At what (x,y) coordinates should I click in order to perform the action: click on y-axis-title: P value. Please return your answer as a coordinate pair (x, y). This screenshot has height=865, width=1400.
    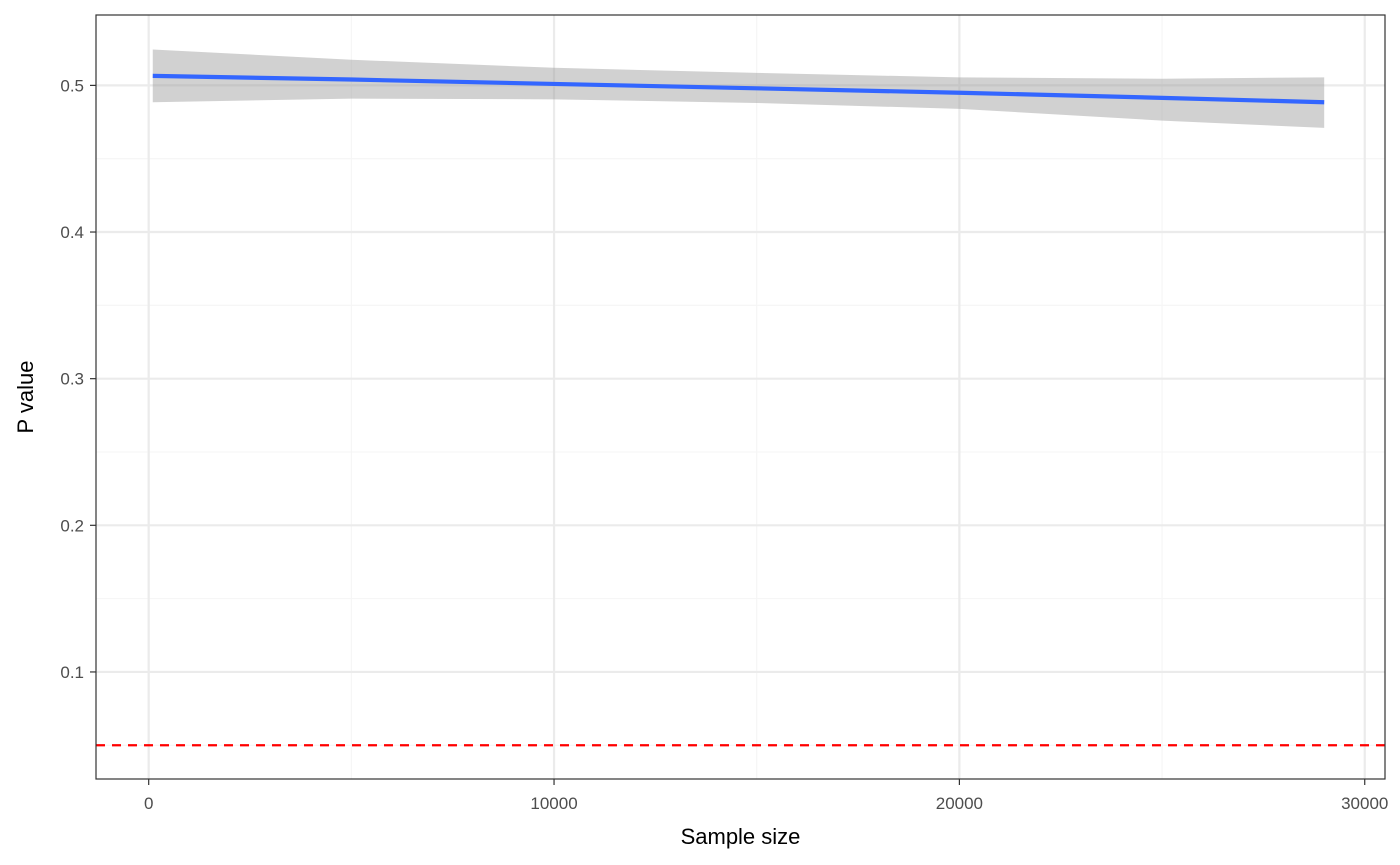
    Looking at the image, I should click on (25, 397).